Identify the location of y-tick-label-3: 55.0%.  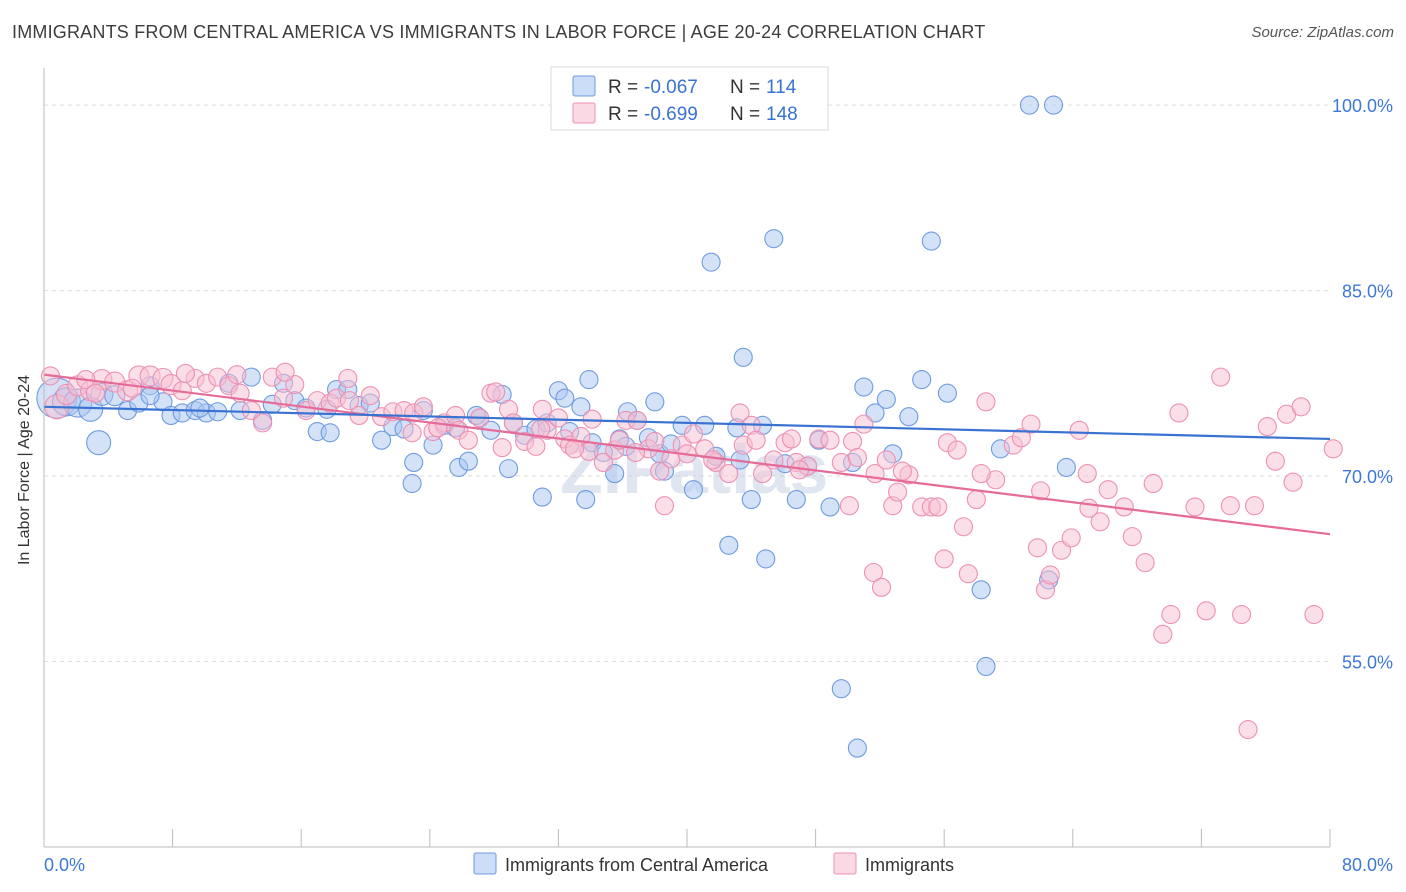
(1367, 663).